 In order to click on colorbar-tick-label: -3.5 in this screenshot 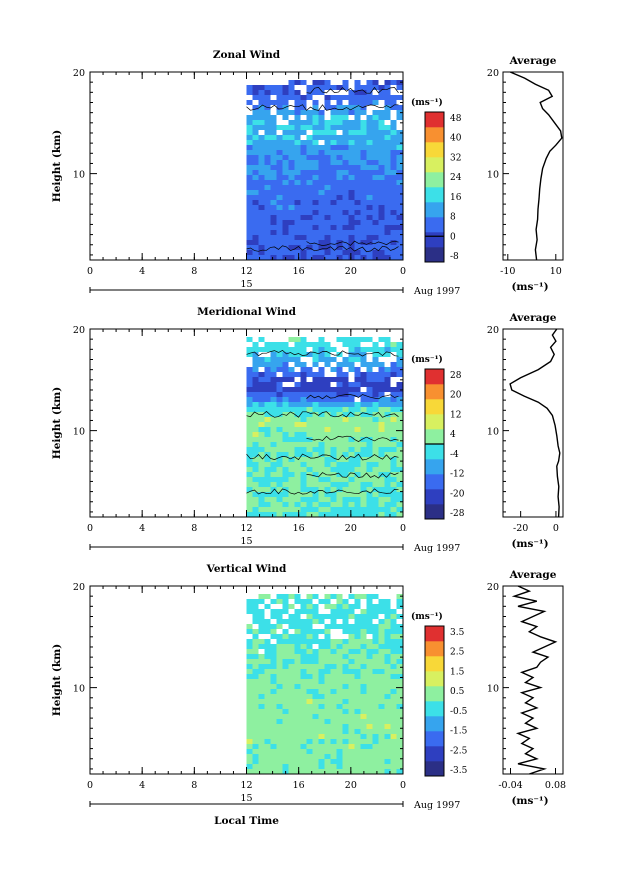, I will do `click(459, 771)`.